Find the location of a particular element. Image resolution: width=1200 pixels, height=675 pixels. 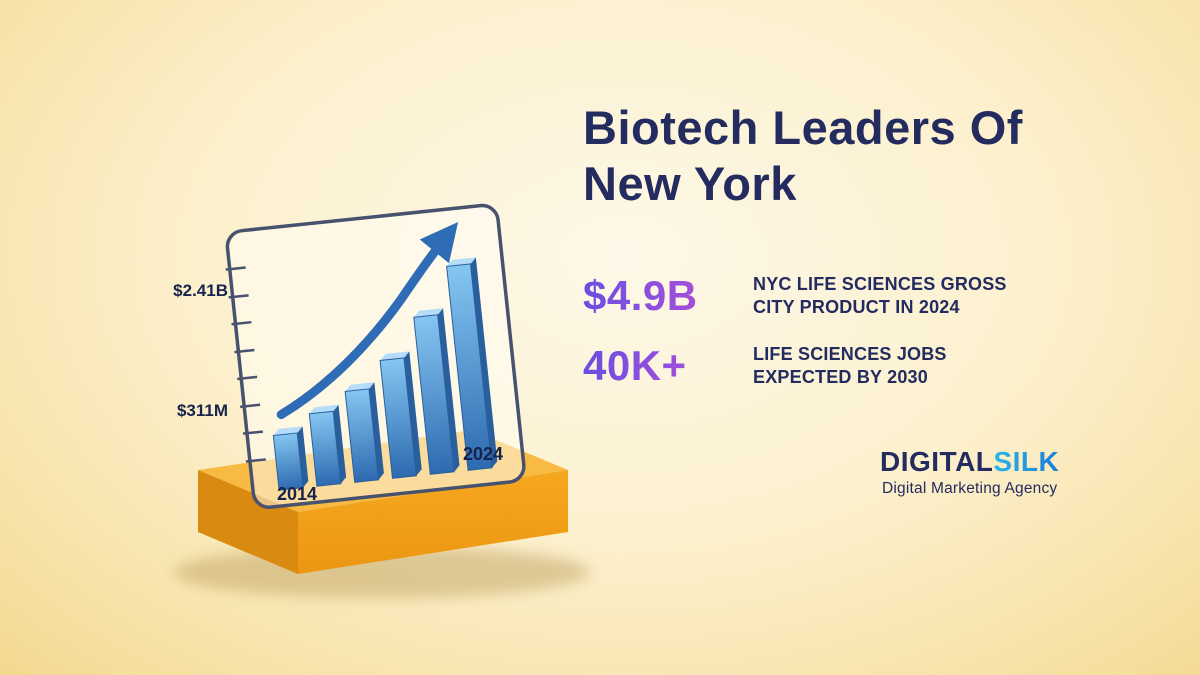

stat-label-jobs-line2: EXPECTED BY 2030 is located at coordinates (840, 377).